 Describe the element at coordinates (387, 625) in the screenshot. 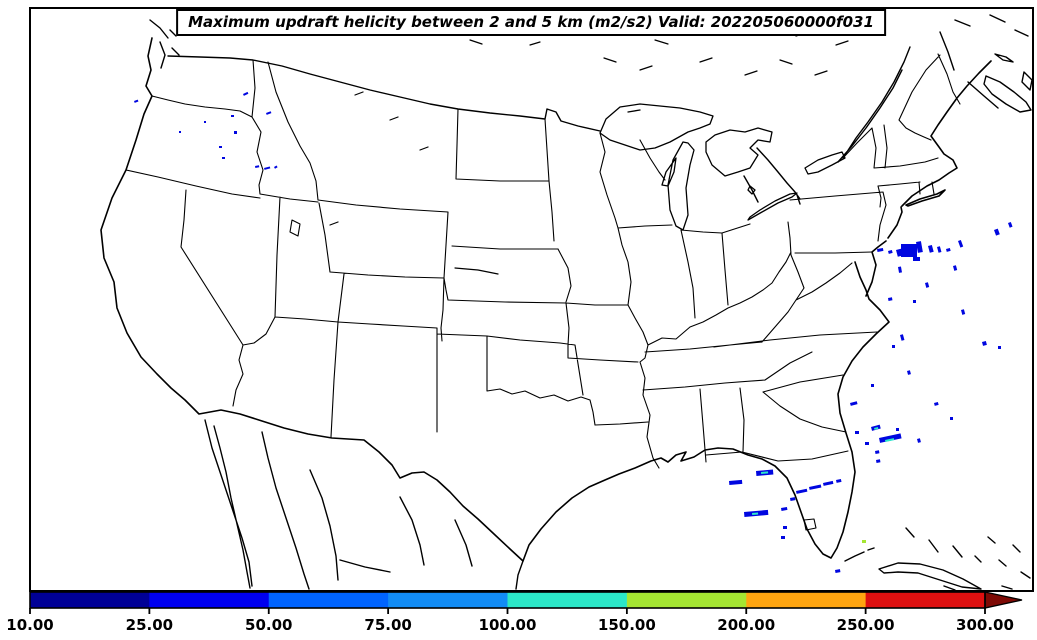

I see `colorbar-tick-label: 75.00` at that location.